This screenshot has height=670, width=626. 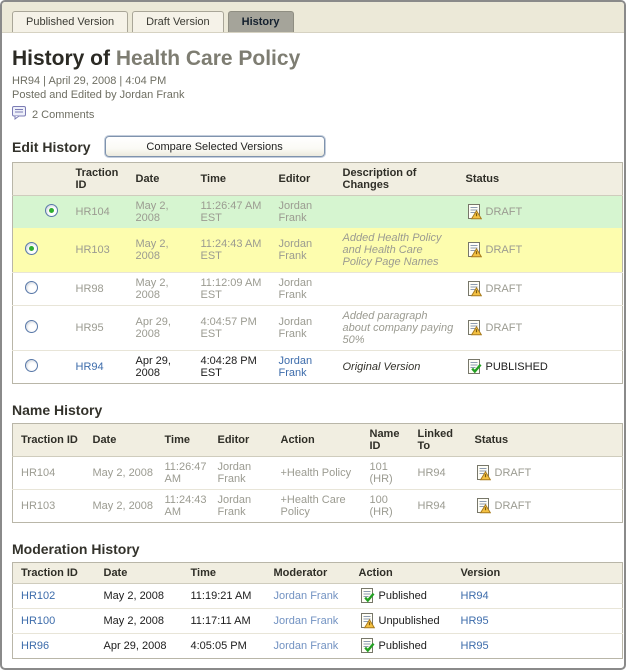 I want to click on published-action-icon, so click(x=367, y=596).